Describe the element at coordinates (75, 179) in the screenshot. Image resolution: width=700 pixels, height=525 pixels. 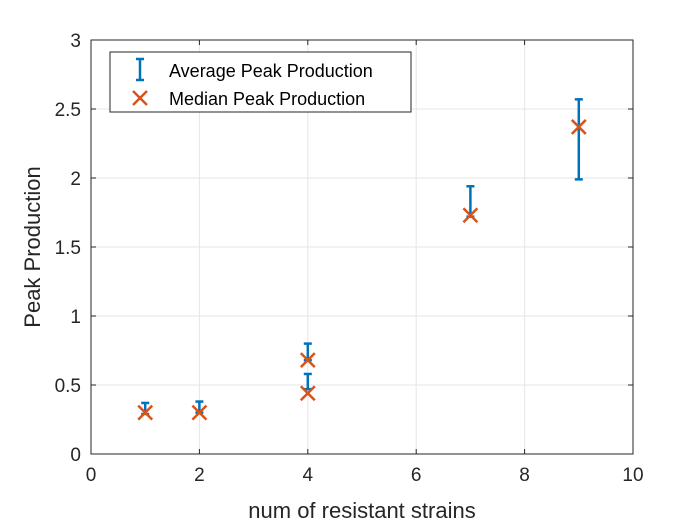
I see `y-tick-label: 2` at that location.